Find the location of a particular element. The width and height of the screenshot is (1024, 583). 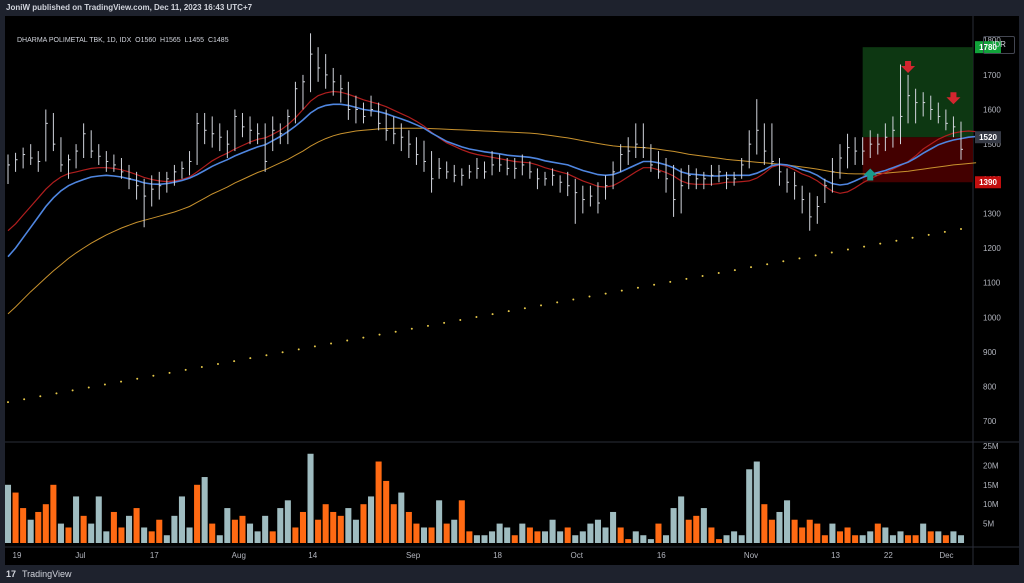

buy-arrow-icon is located at coordinates (870, 174).